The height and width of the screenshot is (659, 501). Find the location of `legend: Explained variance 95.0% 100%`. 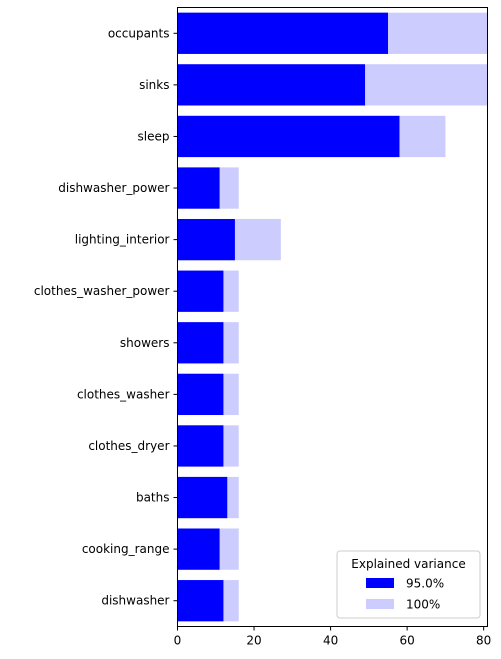

legend: Explained variance 95.0% 100% is located at coordinates (408, 584).